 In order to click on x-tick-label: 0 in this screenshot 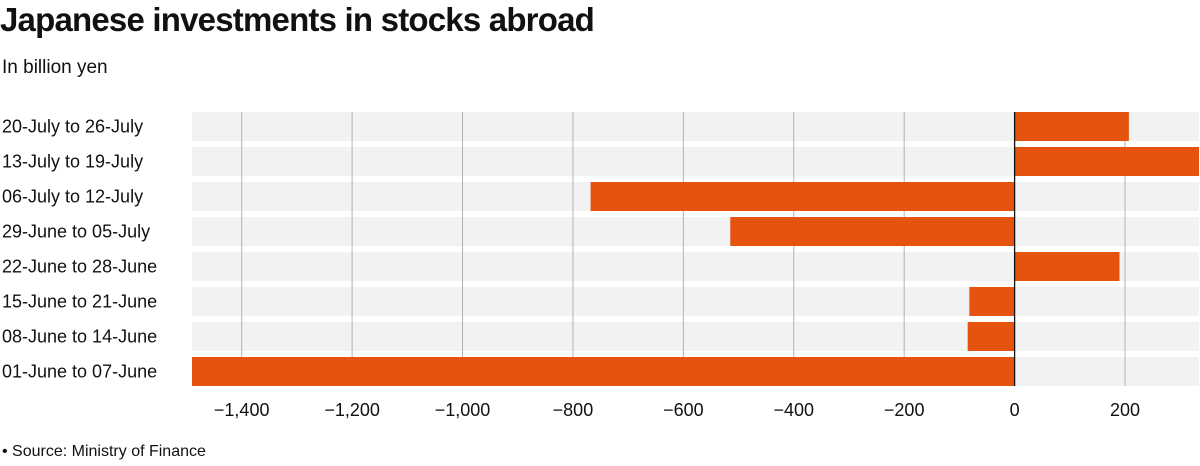, I will do `click(1015, 410)`.